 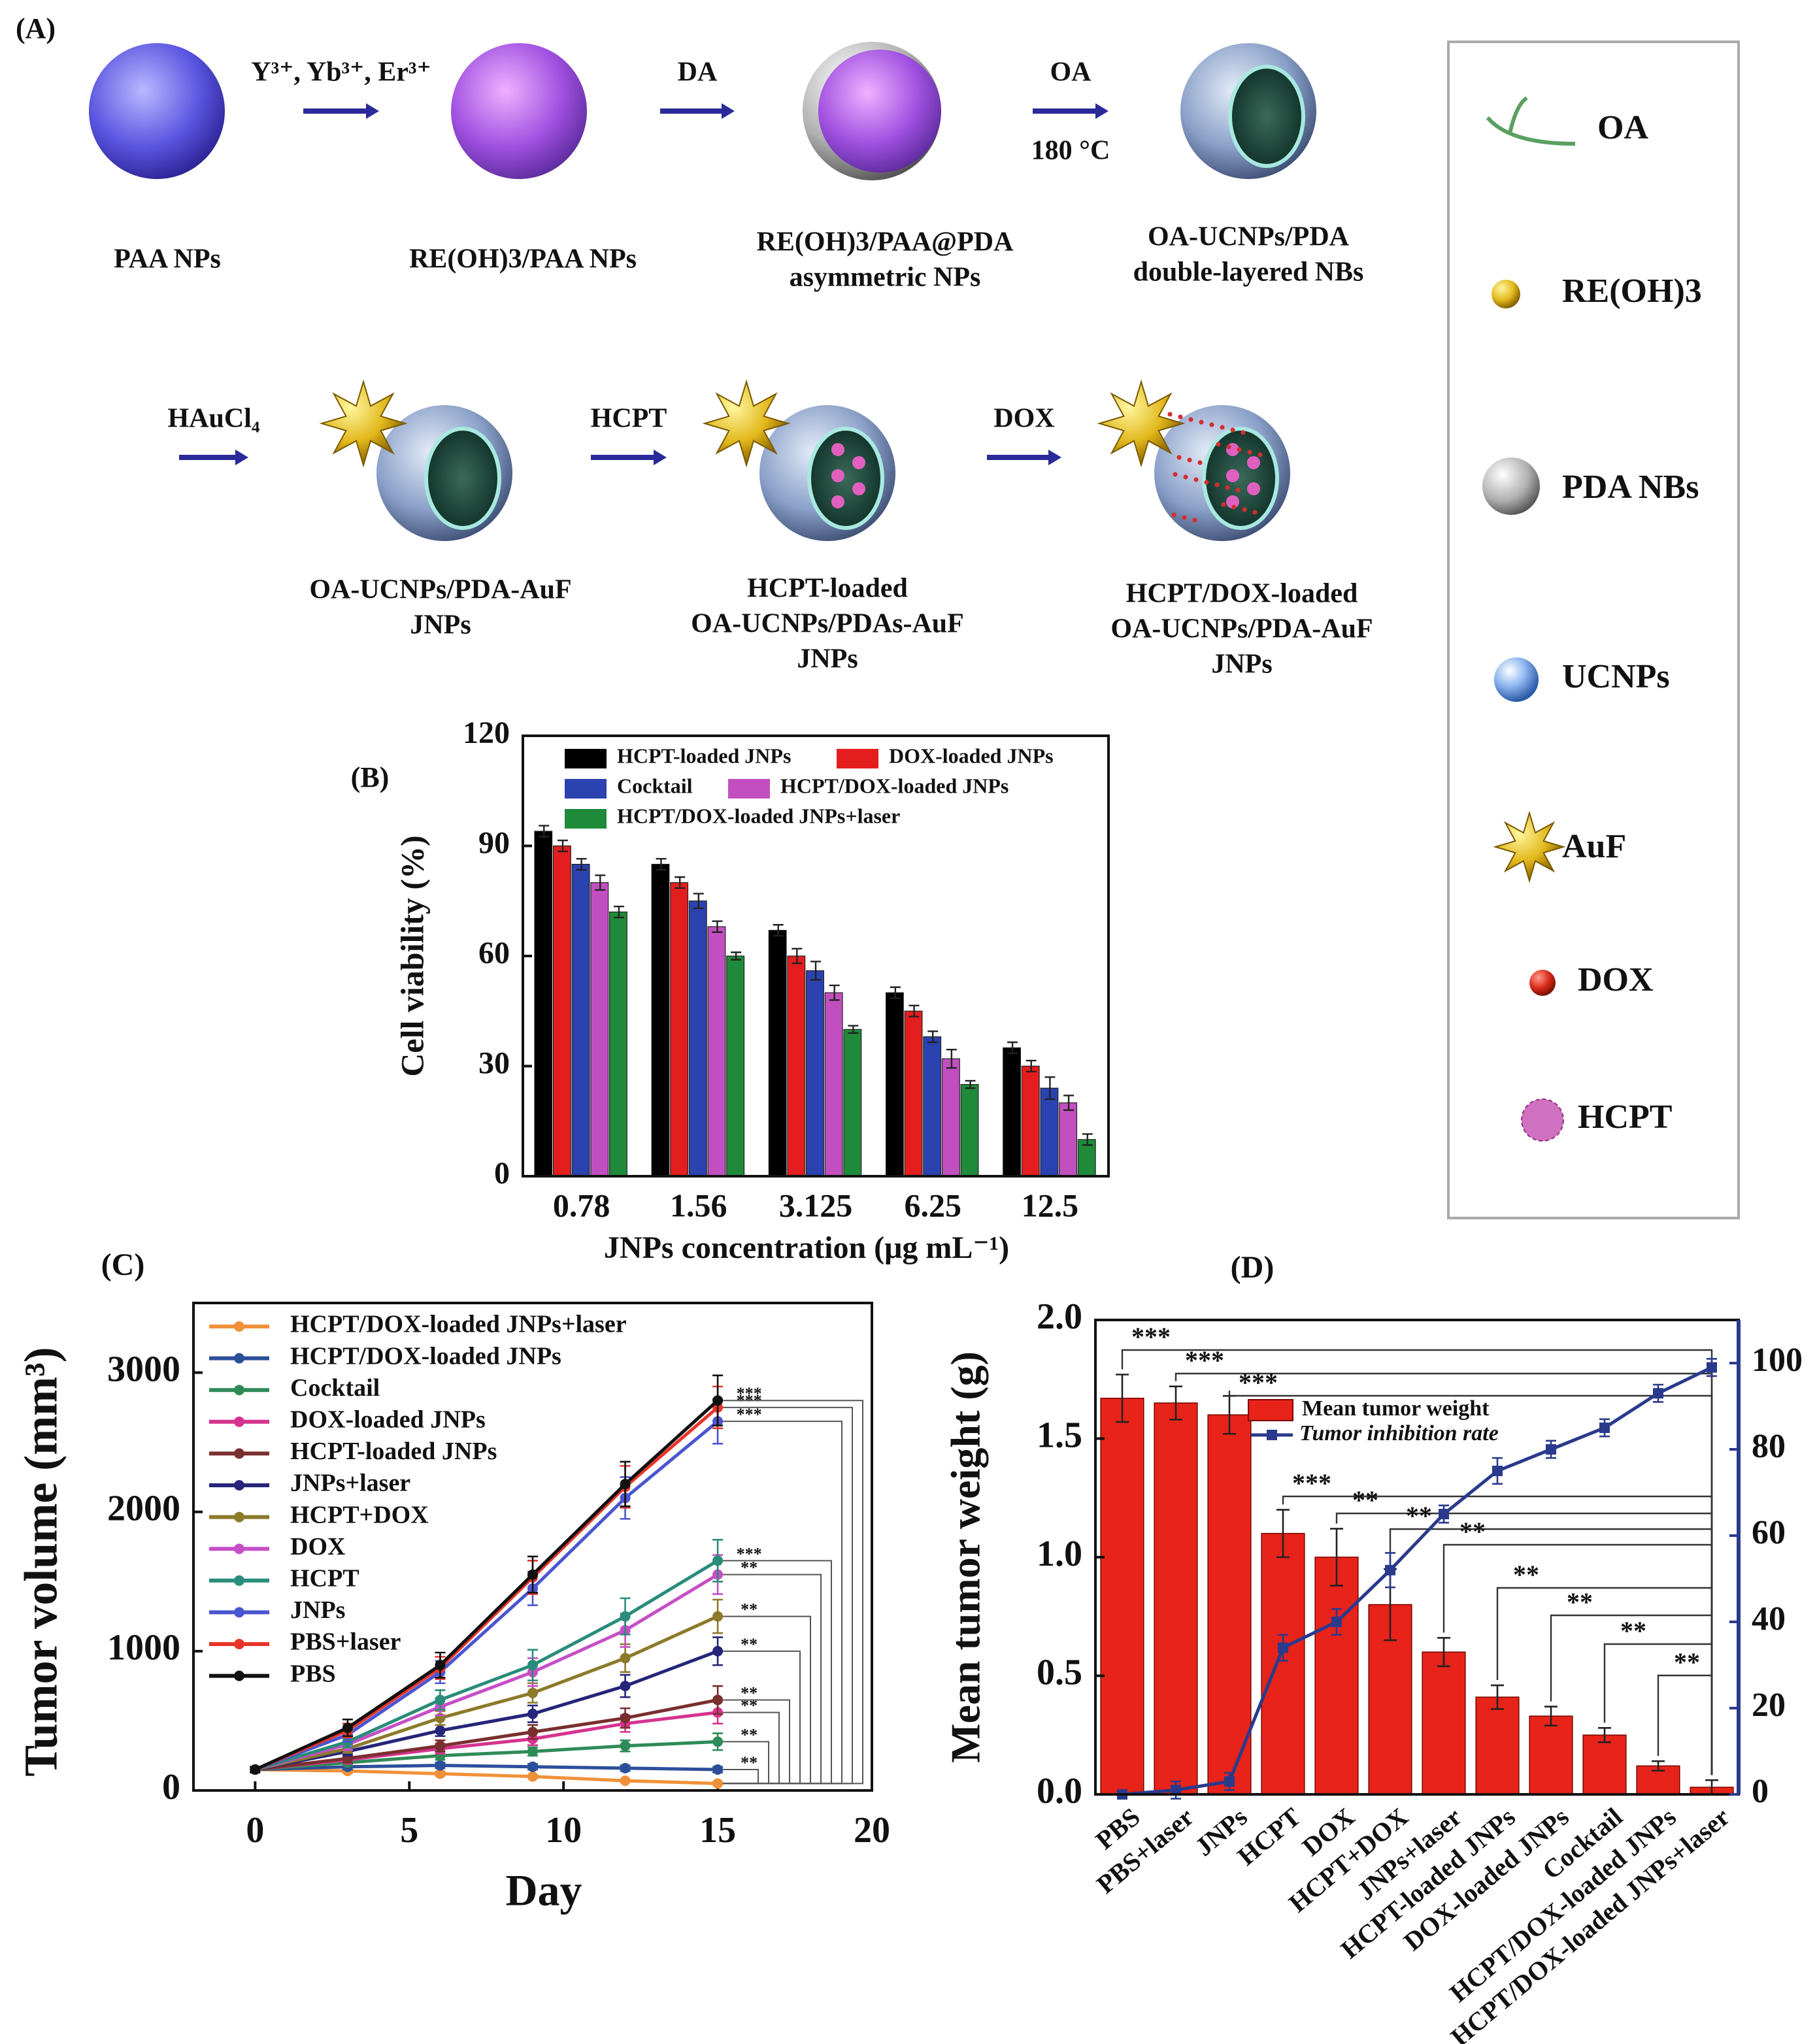 What do you see at coordinates (143, 1369) in the screenshot?
I see `y-tick-label: 3000` at bounding box center [143, 1369].